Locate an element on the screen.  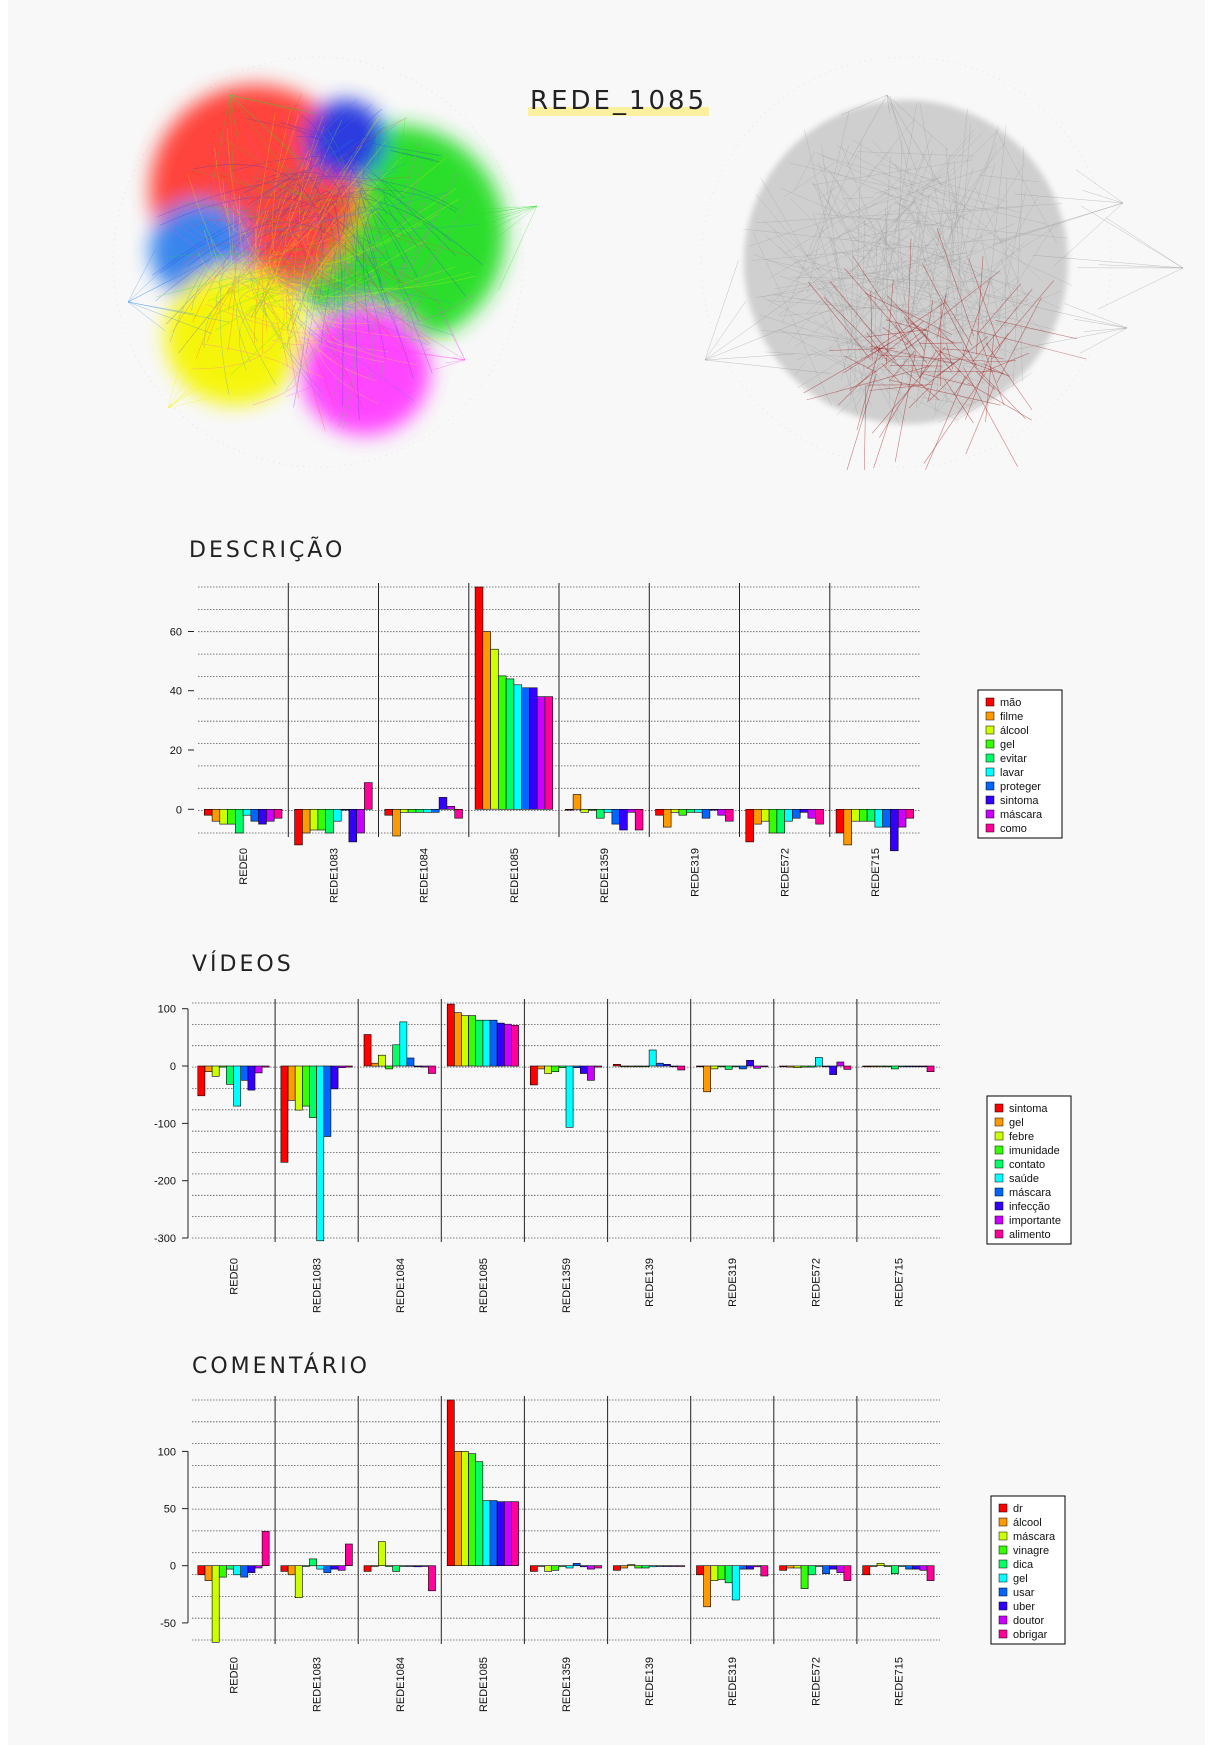
legend-label: doutor is located at coordinates (1029, 1621).